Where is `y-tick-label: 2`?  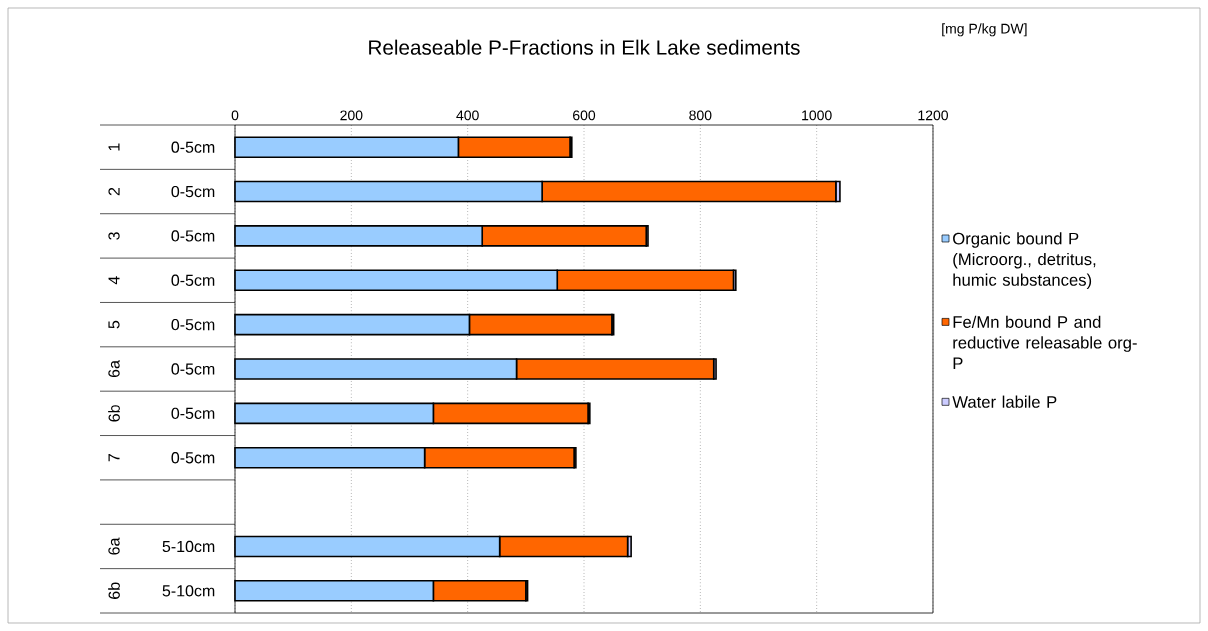 y-tick-label: 2 is located at coordinates (114, 191).